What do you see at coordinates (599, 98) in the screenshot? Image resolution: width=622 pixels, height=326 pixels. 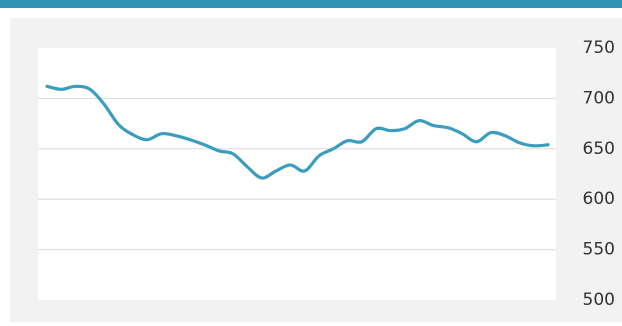 I see `y-tick-label: 700` at bounding box center [599, 98].